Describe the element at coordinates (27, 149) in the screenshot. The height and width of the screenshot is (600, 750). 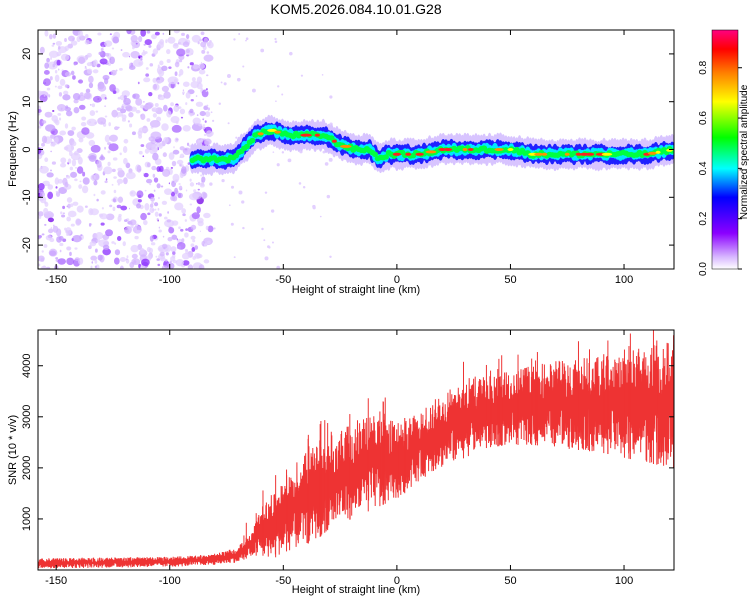
I see `y-tick-label: 0` at that location.